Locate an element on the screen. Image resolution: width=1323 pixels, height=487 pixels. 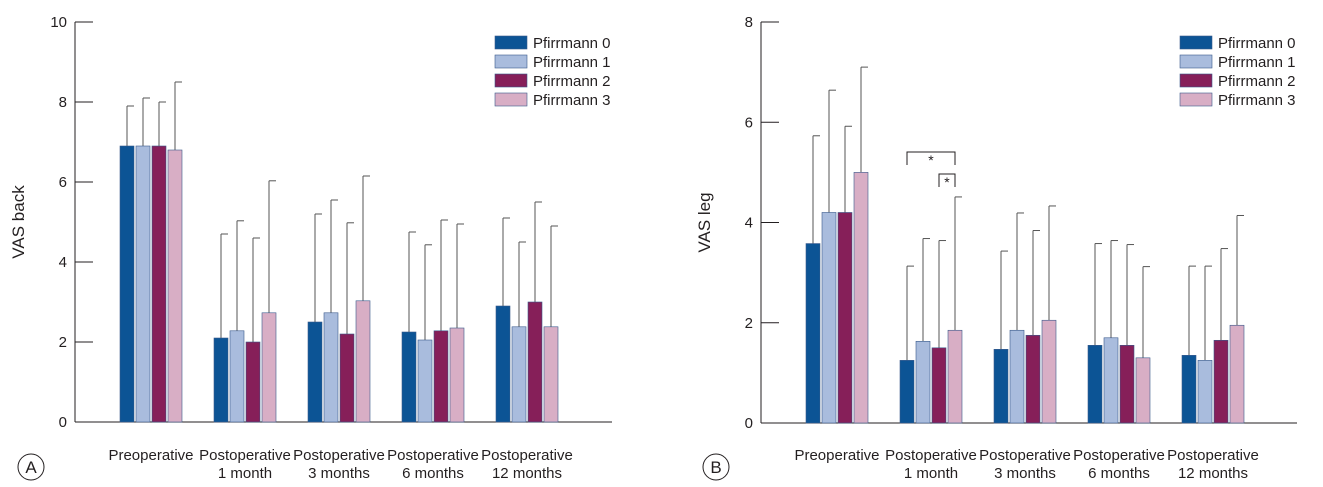
y-axis-title: VAS leg is located at coordinates (704, 222).